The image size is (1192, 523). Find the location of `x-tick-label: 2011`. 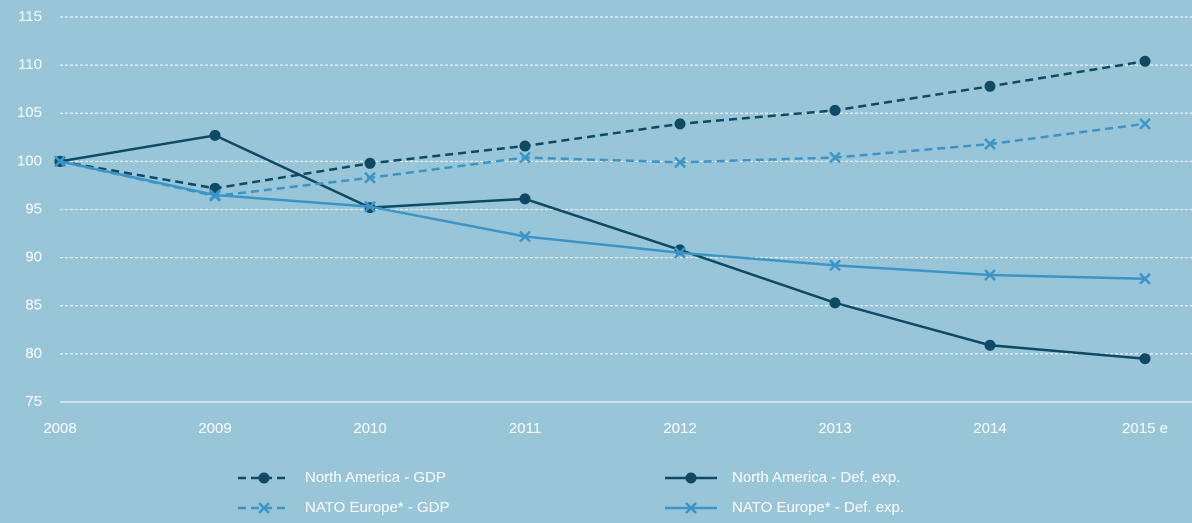

x-tick-label: 2011 is located at coordinates (525, 428).